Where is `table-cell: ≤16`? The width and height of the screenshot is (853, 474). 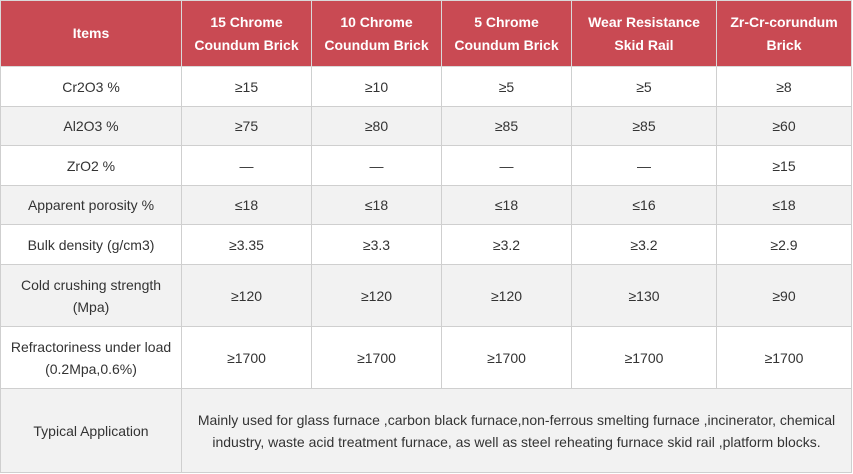 table-cell: ≤16 is located at coordinates (644, 205).